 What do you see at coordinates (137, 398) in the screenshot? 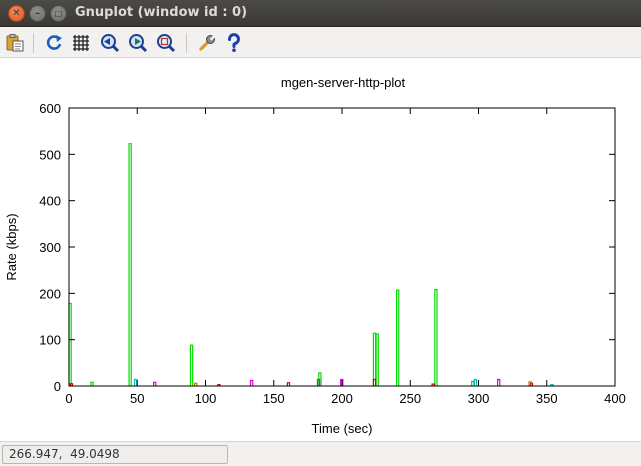
I see `x-tick-label: 50` at bounding box center [137, 398].